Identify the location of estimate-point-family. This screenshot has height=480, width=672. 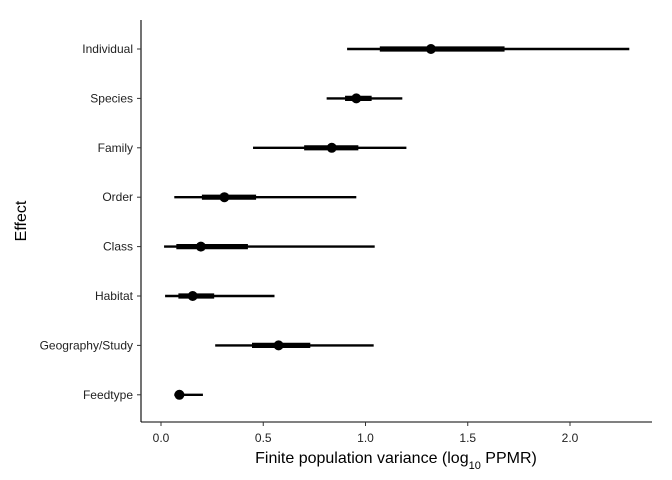
(331, 147).